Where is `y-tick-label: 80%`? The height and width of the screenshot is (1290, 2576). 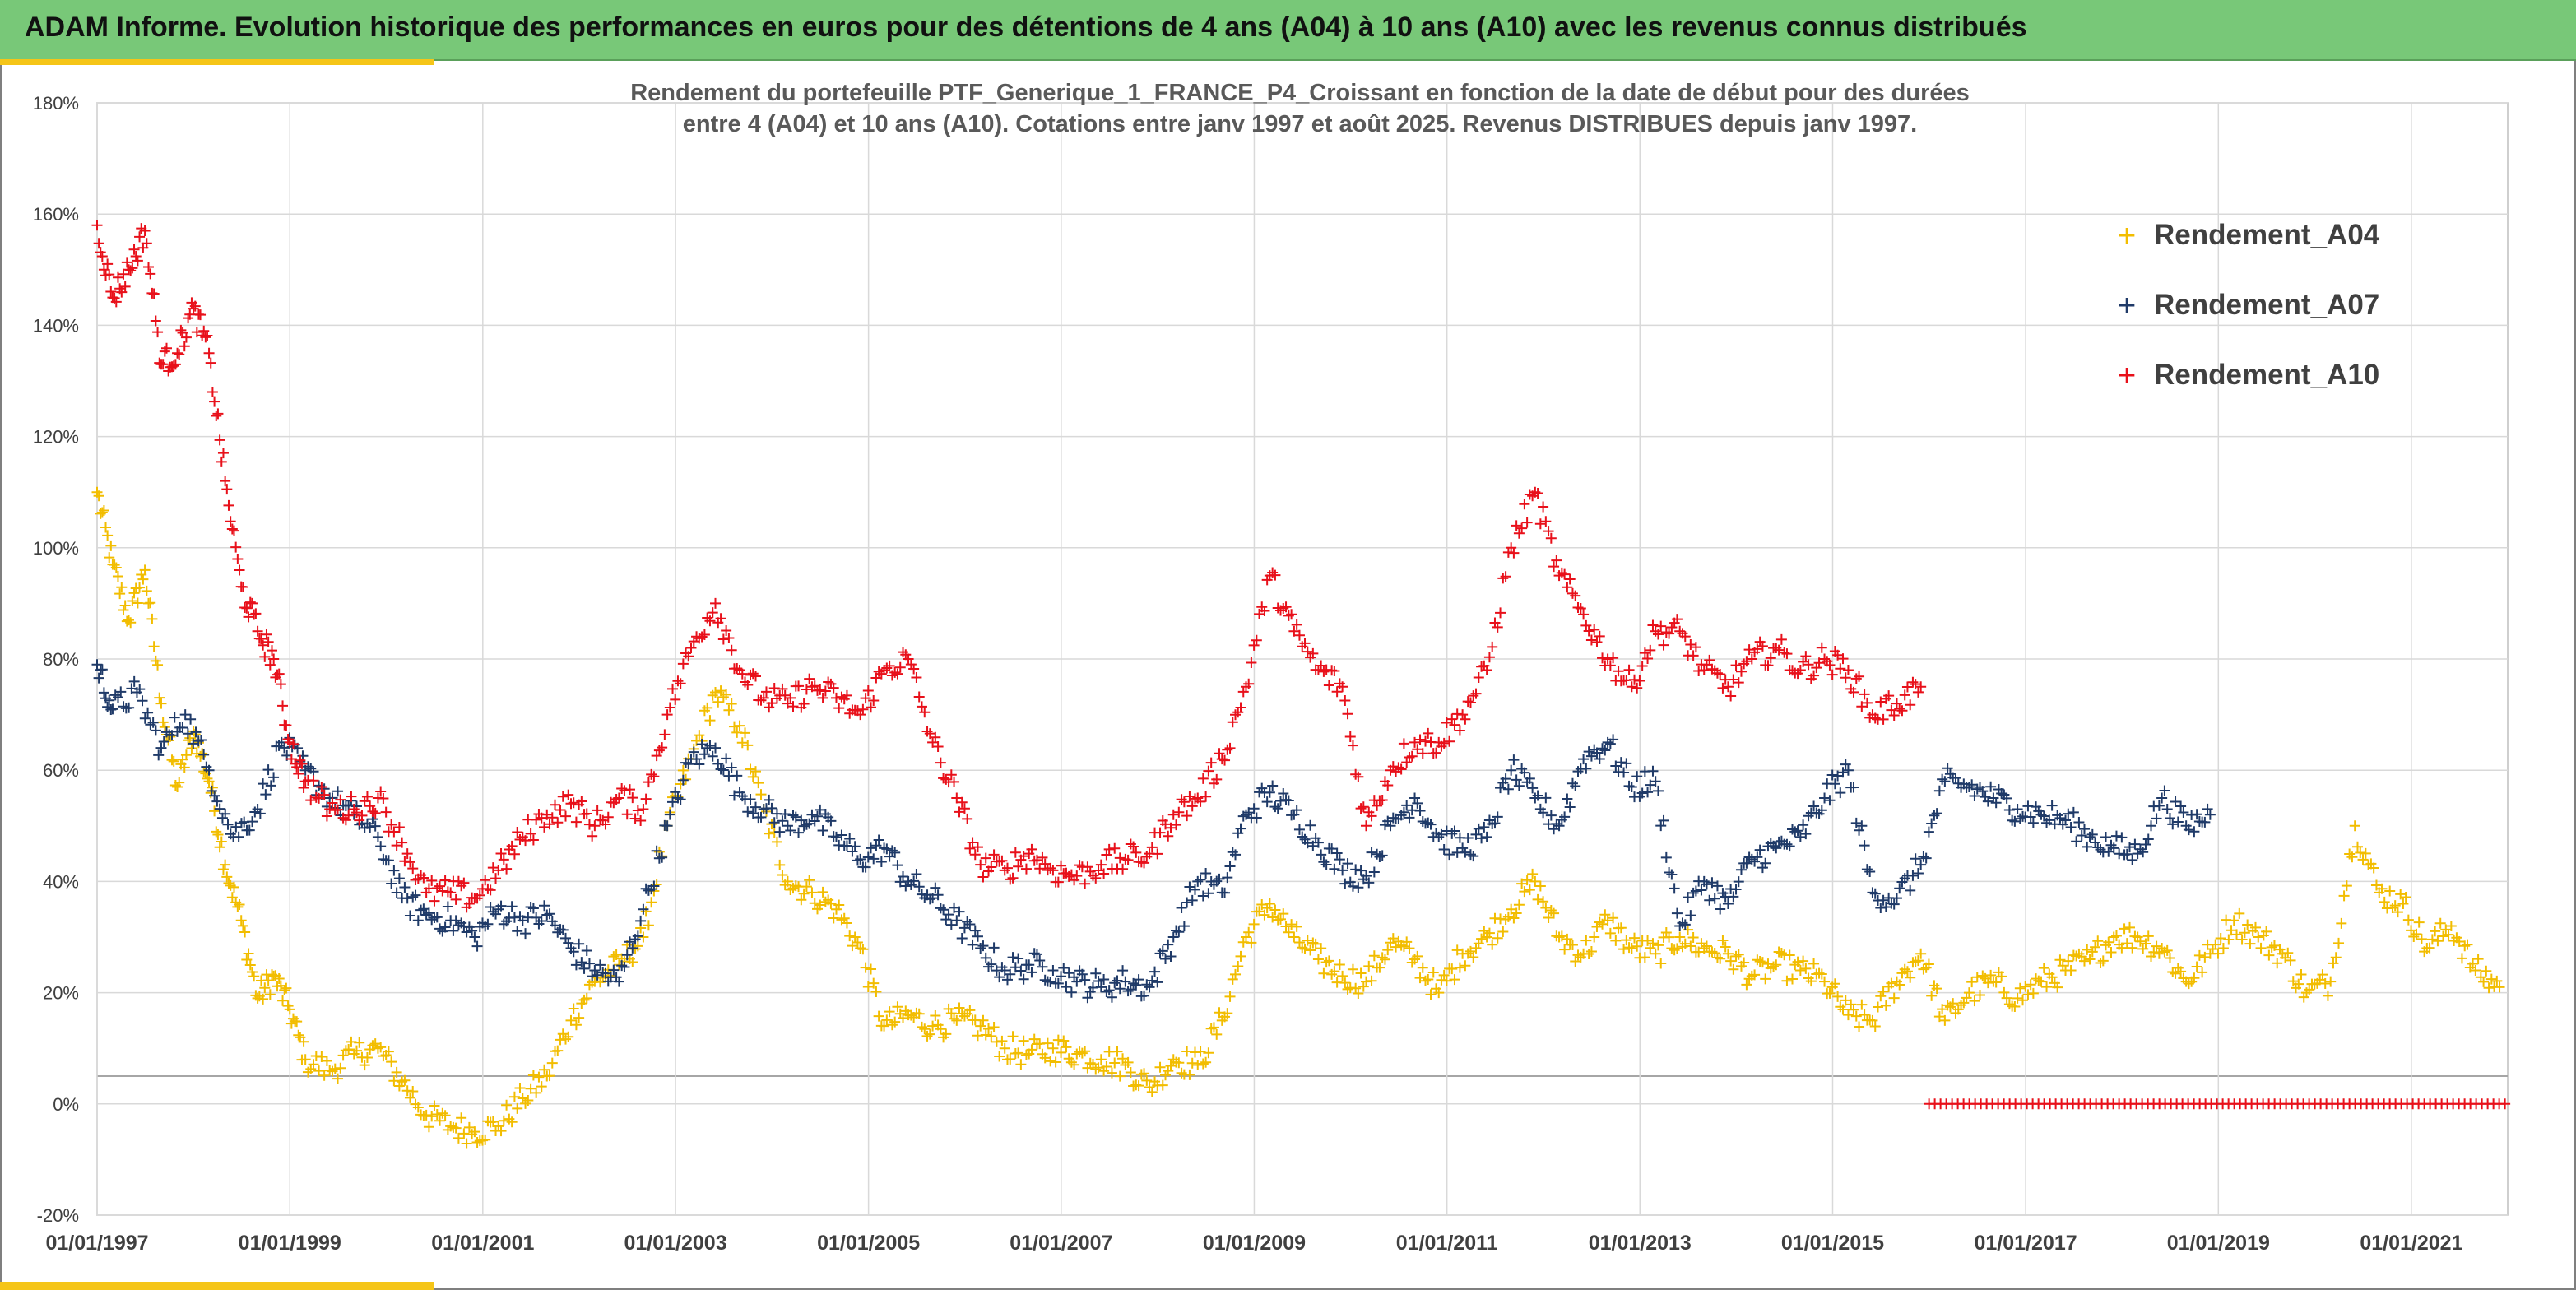 y-tick-label: 80% is located at coordinates (61, 659).